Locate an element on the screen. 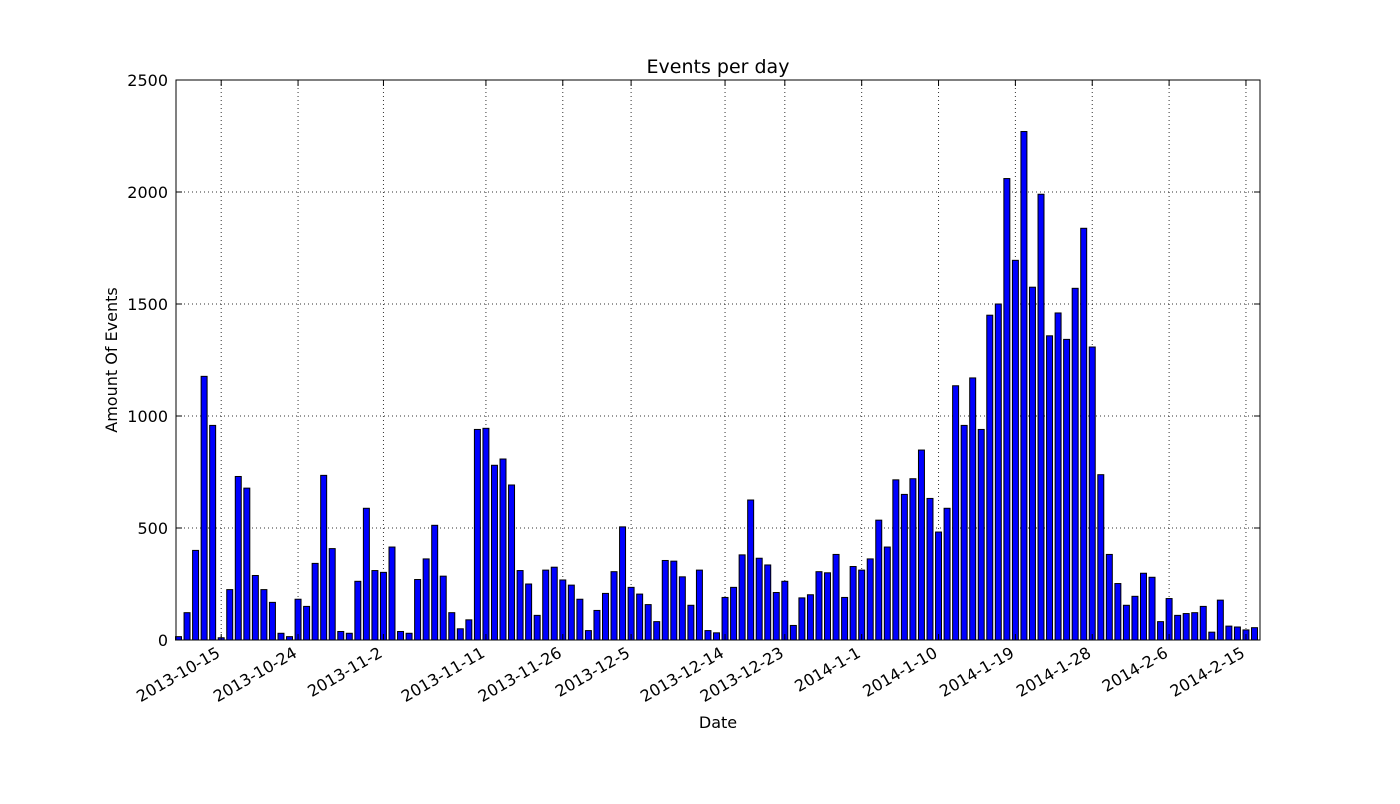 Image resolution: width=1400 pixels, height=804 pixels. x-tick-label: 2013-10-24 is located at coordinates (255, 674).